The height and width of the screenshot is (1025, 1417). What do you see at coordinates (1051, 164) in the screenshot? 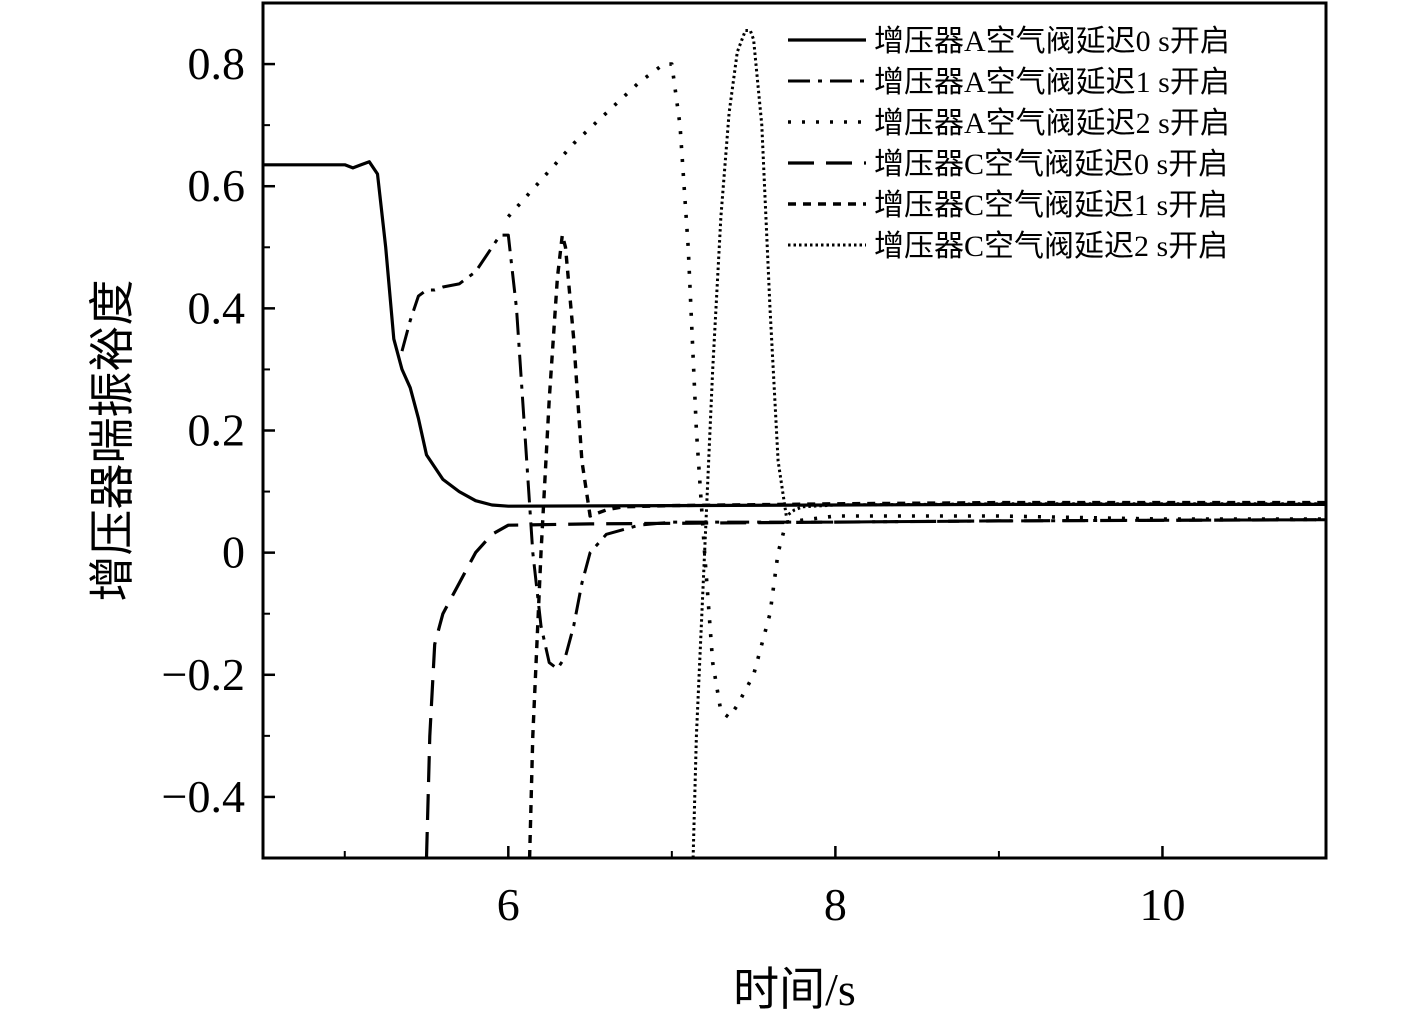
I see `legend-label: 增压器C空气阀延迟0 s开启` at bounding box center [1051, 164].